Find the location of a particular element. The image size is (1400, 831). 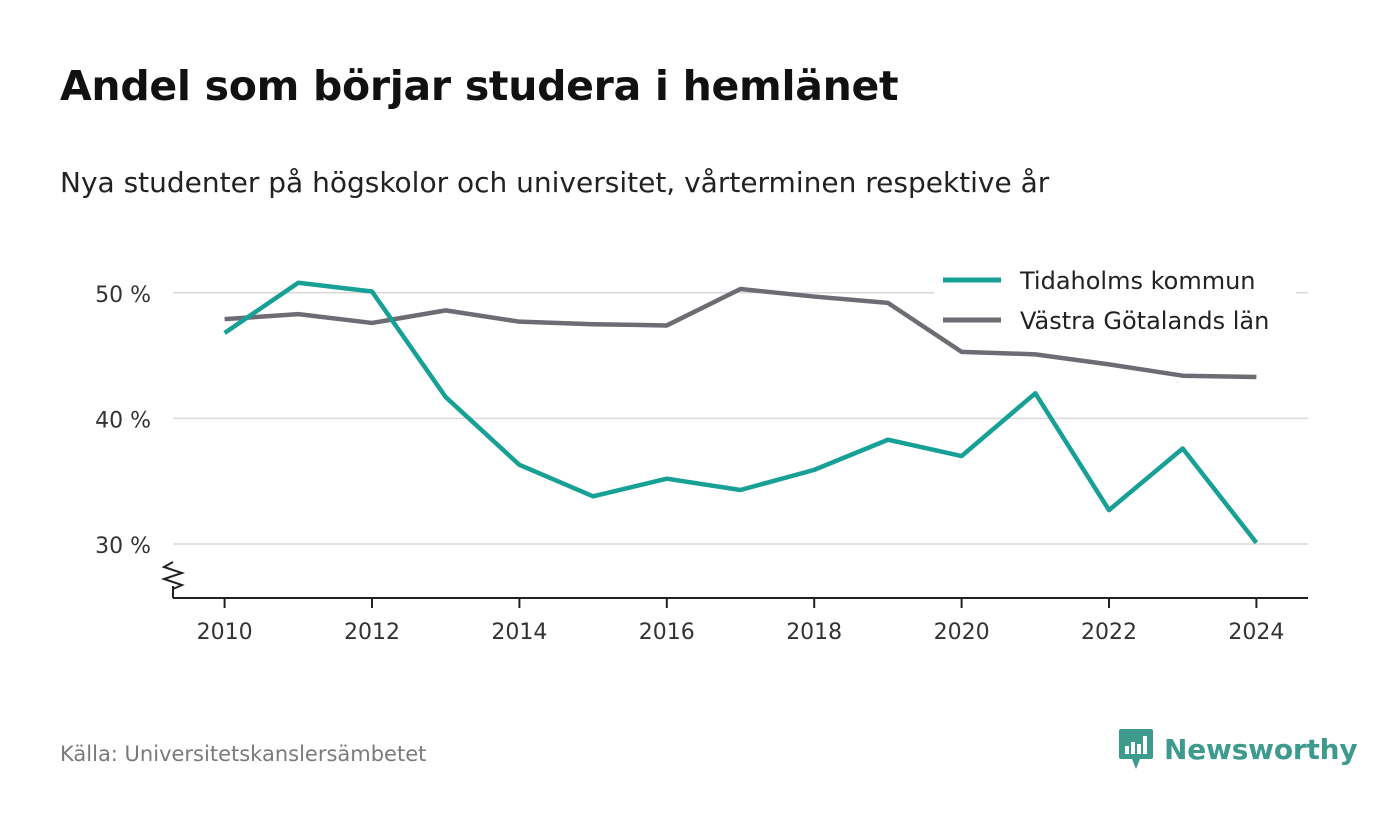

legend-label: Västra Götalands län is located at coordinates (1144, 321).